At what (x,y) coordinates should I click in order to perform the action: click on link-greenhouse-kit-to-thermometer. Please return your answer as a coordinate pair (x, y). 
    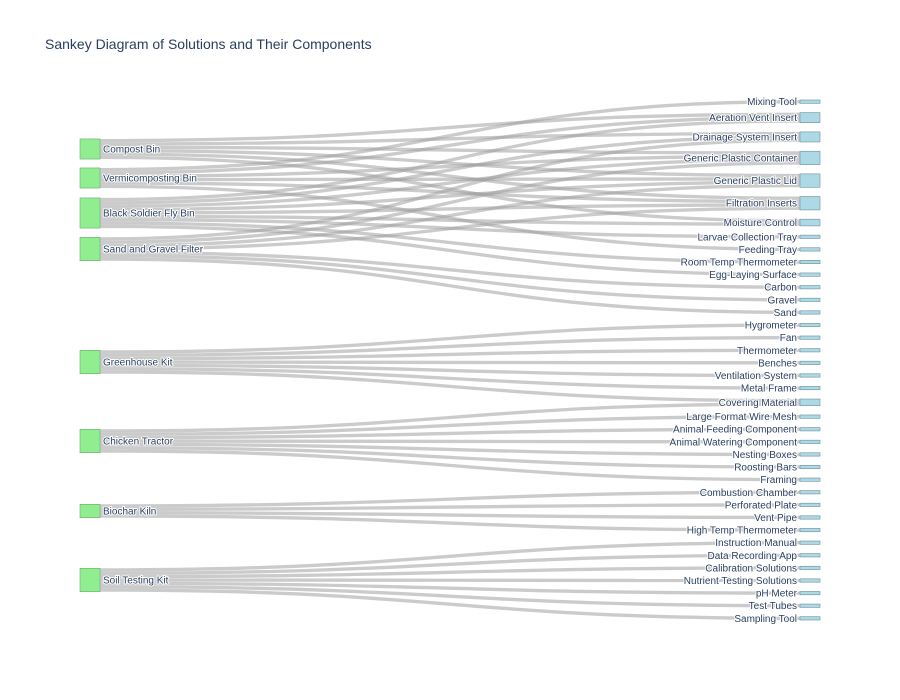
    Looking at the image, I should click on (450, 354).